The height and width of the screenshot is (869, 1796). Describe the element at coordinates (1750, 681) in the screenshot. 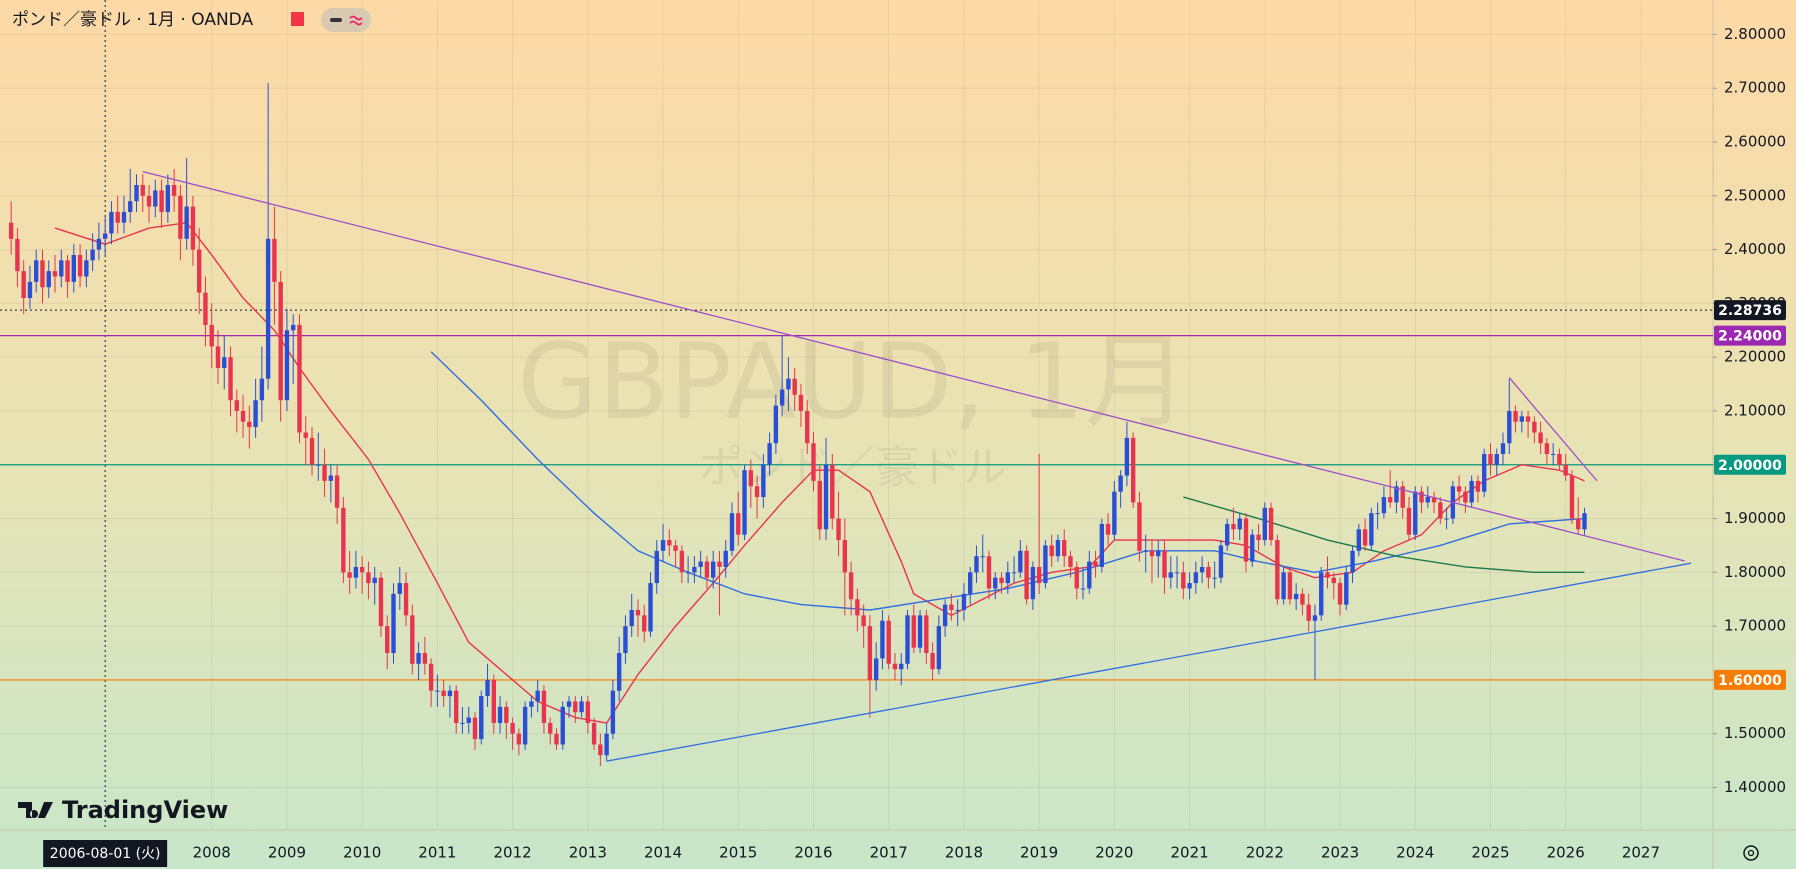

I see `price-label: 1.60000` at that location.